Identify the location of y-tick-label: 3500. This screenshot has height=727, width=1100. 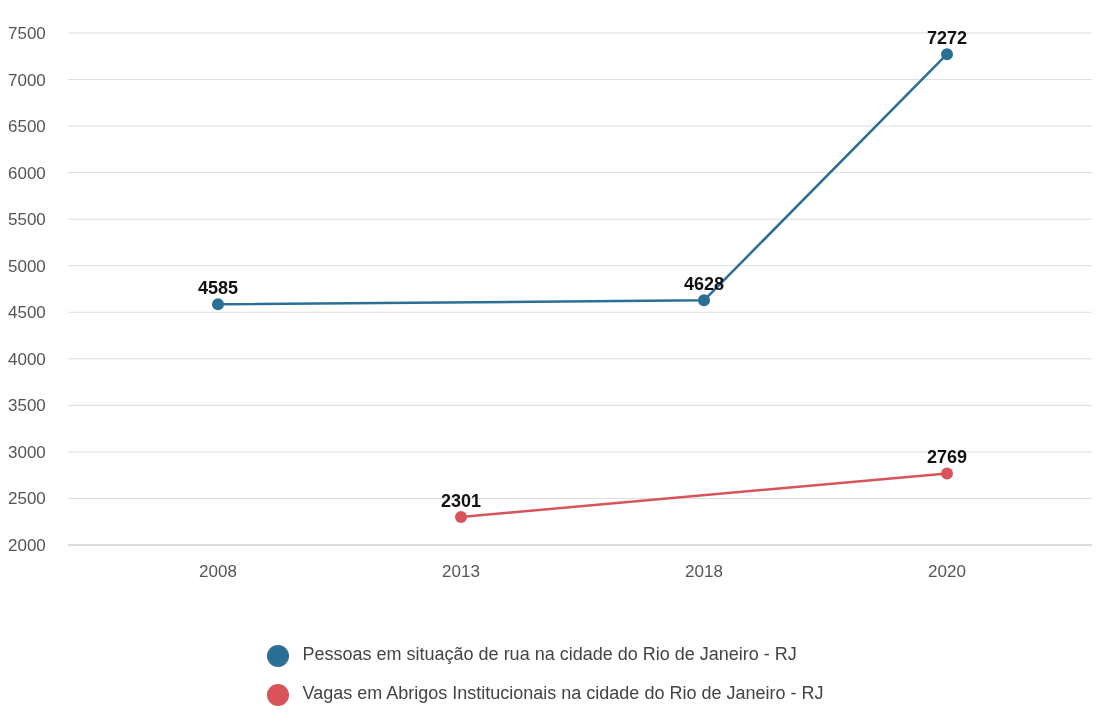
(27, 406).